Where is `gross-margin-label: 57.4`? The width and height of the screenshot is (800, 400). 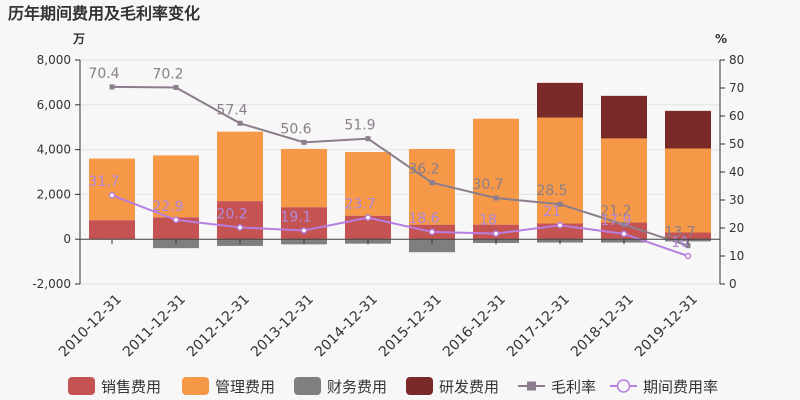
gross-margin-label: 57.4 is located at coordinates (231, 110).